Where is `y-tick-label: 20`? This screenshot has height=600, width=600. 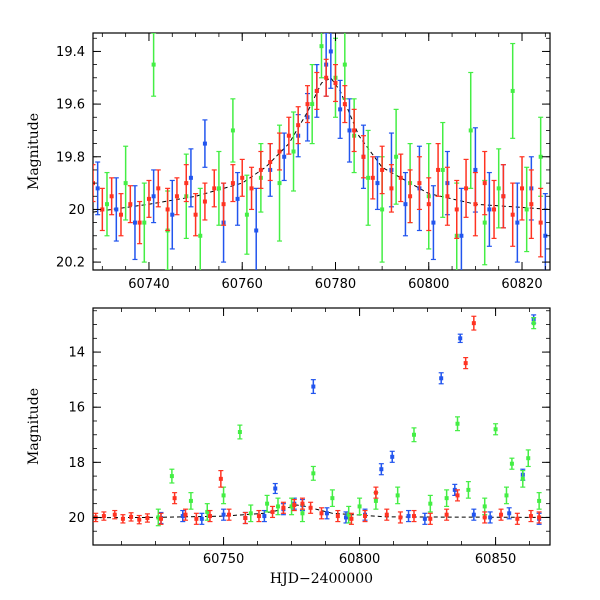
y-tick-label: 20 is located at coordinates (76, 518).